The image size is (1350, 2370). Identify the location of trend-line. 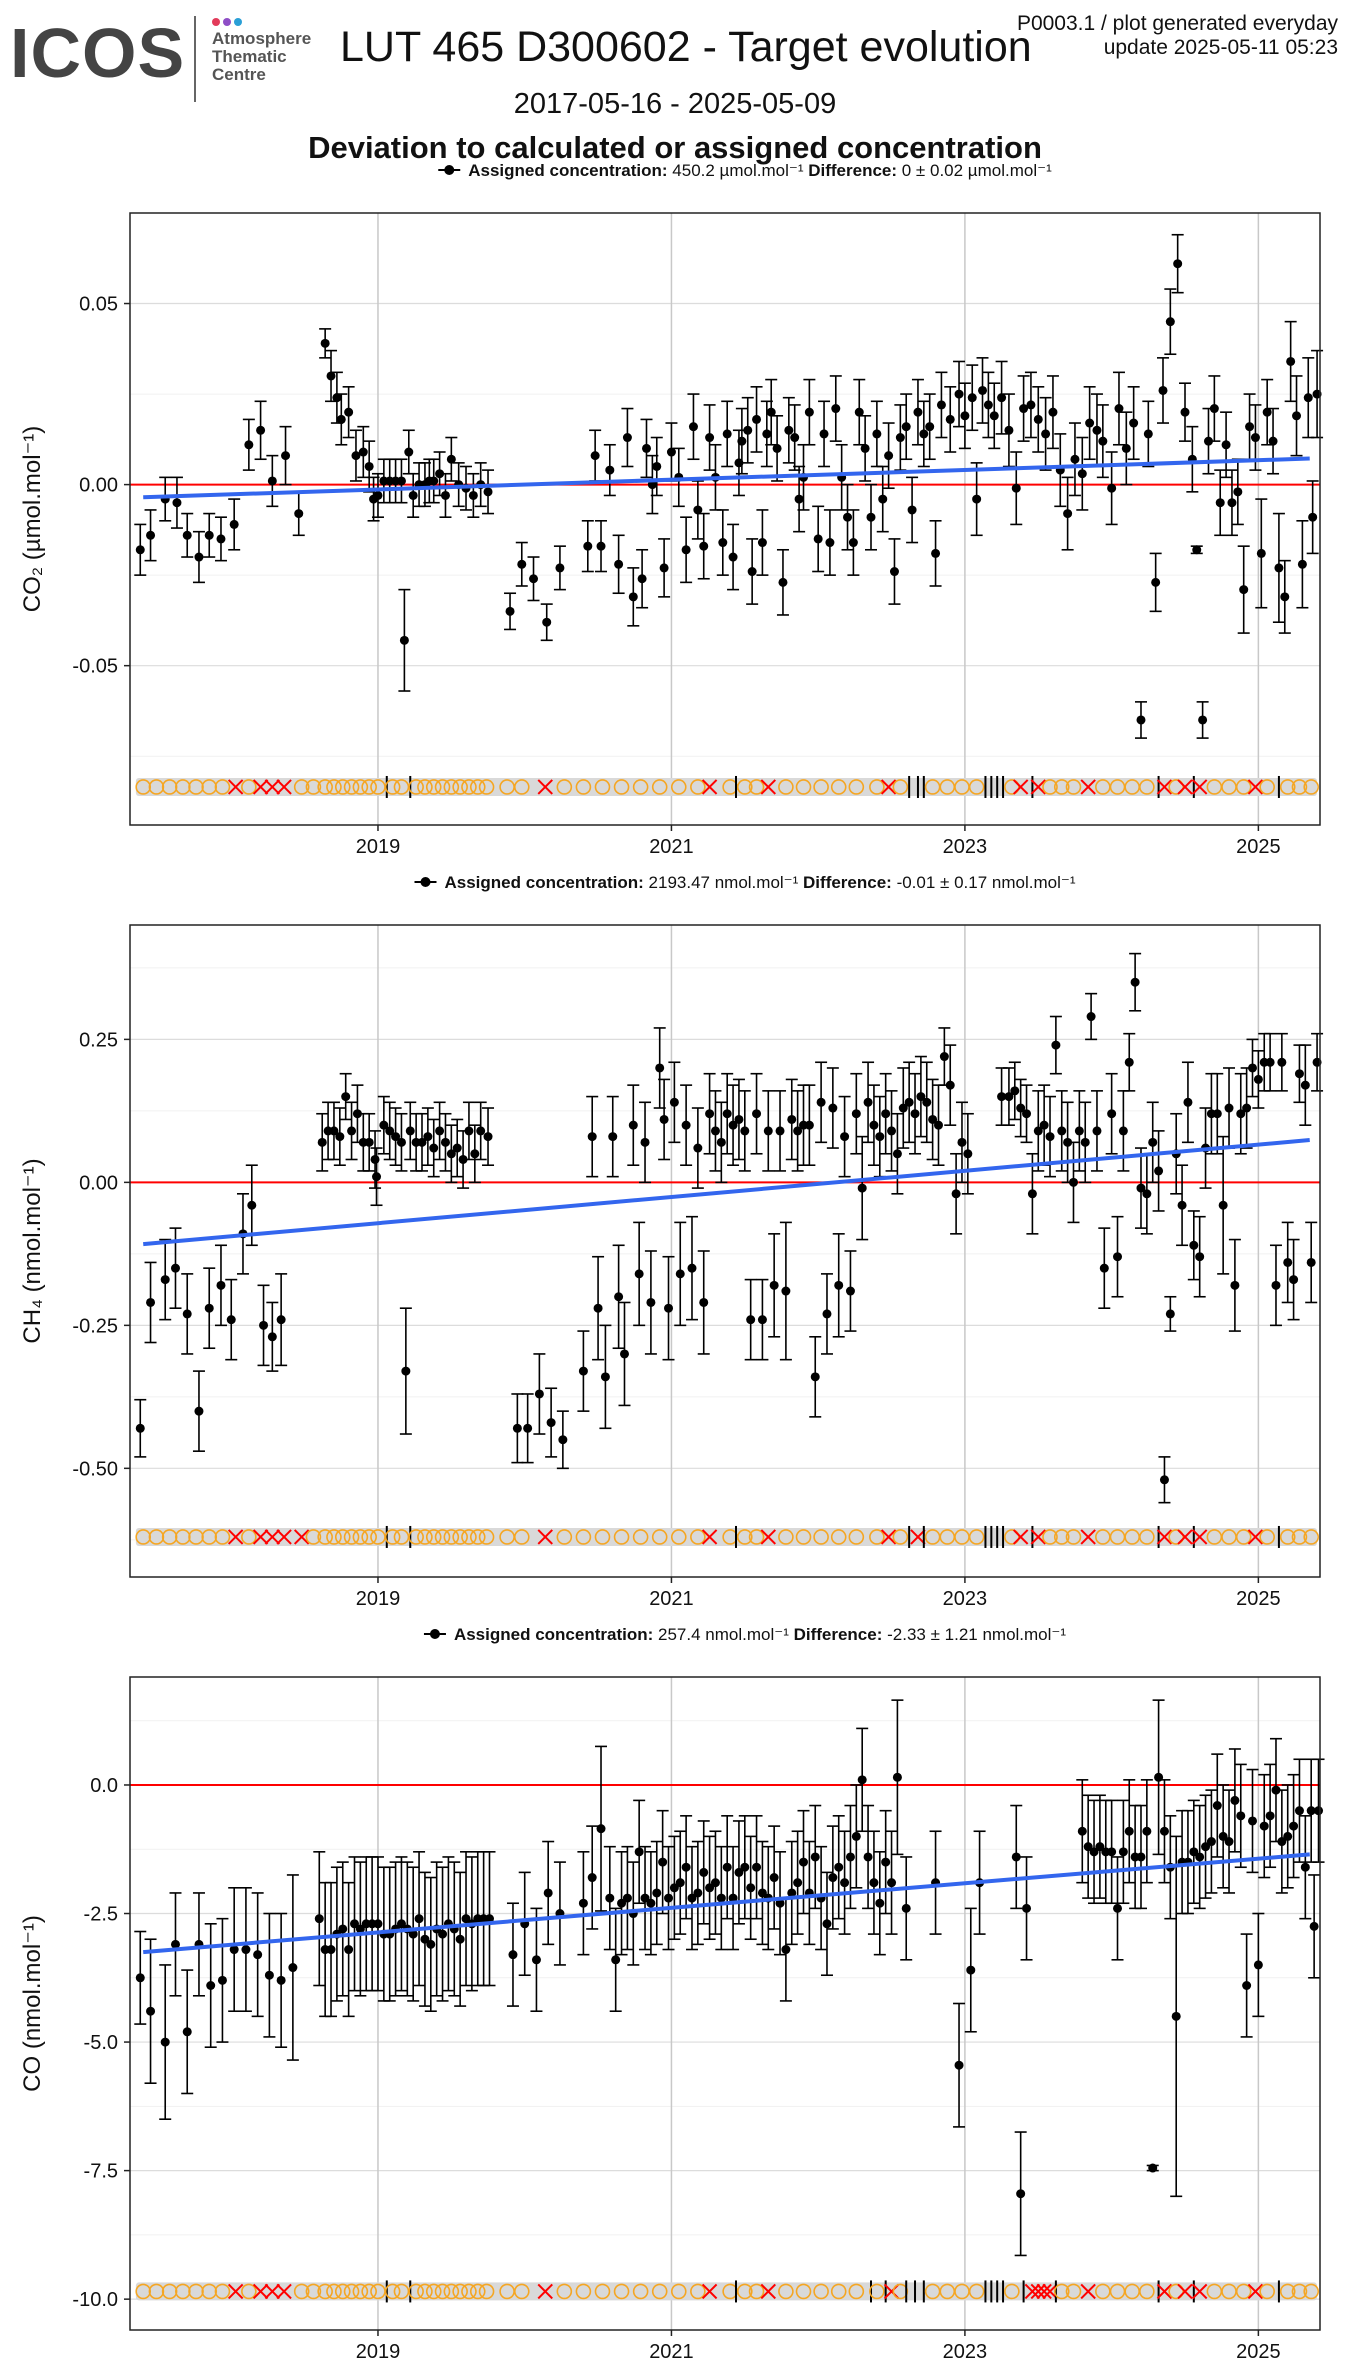
(726, 1903).